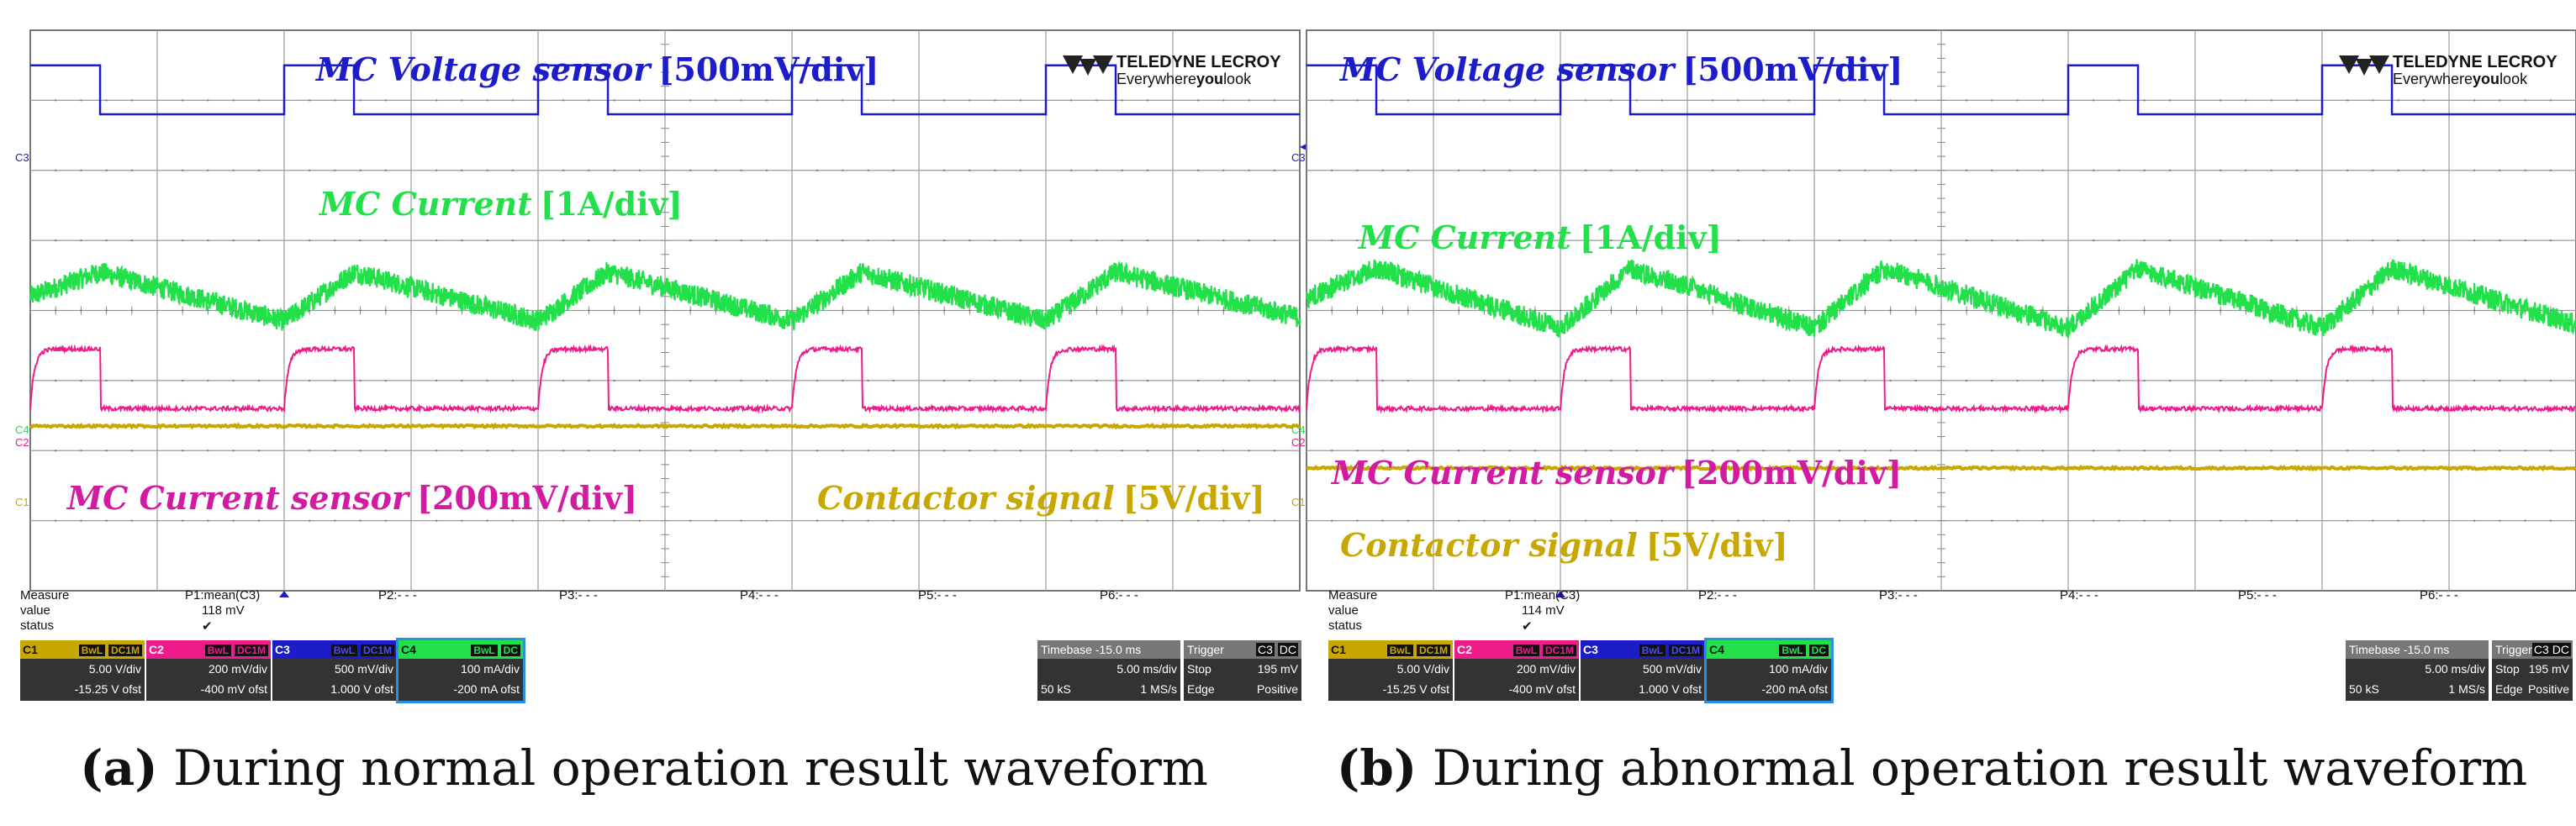 This screenshot has width=2576, height=826. What do you see at coordinates (1277, 689) in the screenshot?
I see `trigger-slope: Positive` at bounding box center [1277, 689].